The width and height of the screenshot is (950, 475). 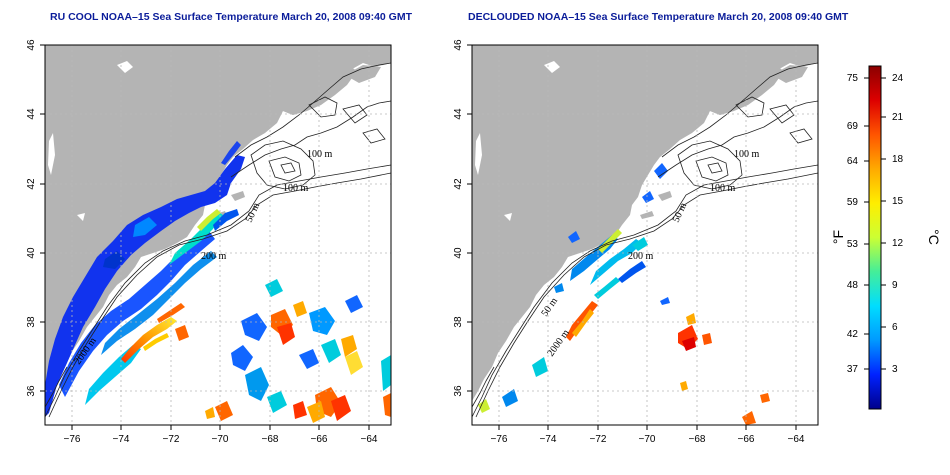 I want to click on colorbar-gradient, so click(x=875, y=237).